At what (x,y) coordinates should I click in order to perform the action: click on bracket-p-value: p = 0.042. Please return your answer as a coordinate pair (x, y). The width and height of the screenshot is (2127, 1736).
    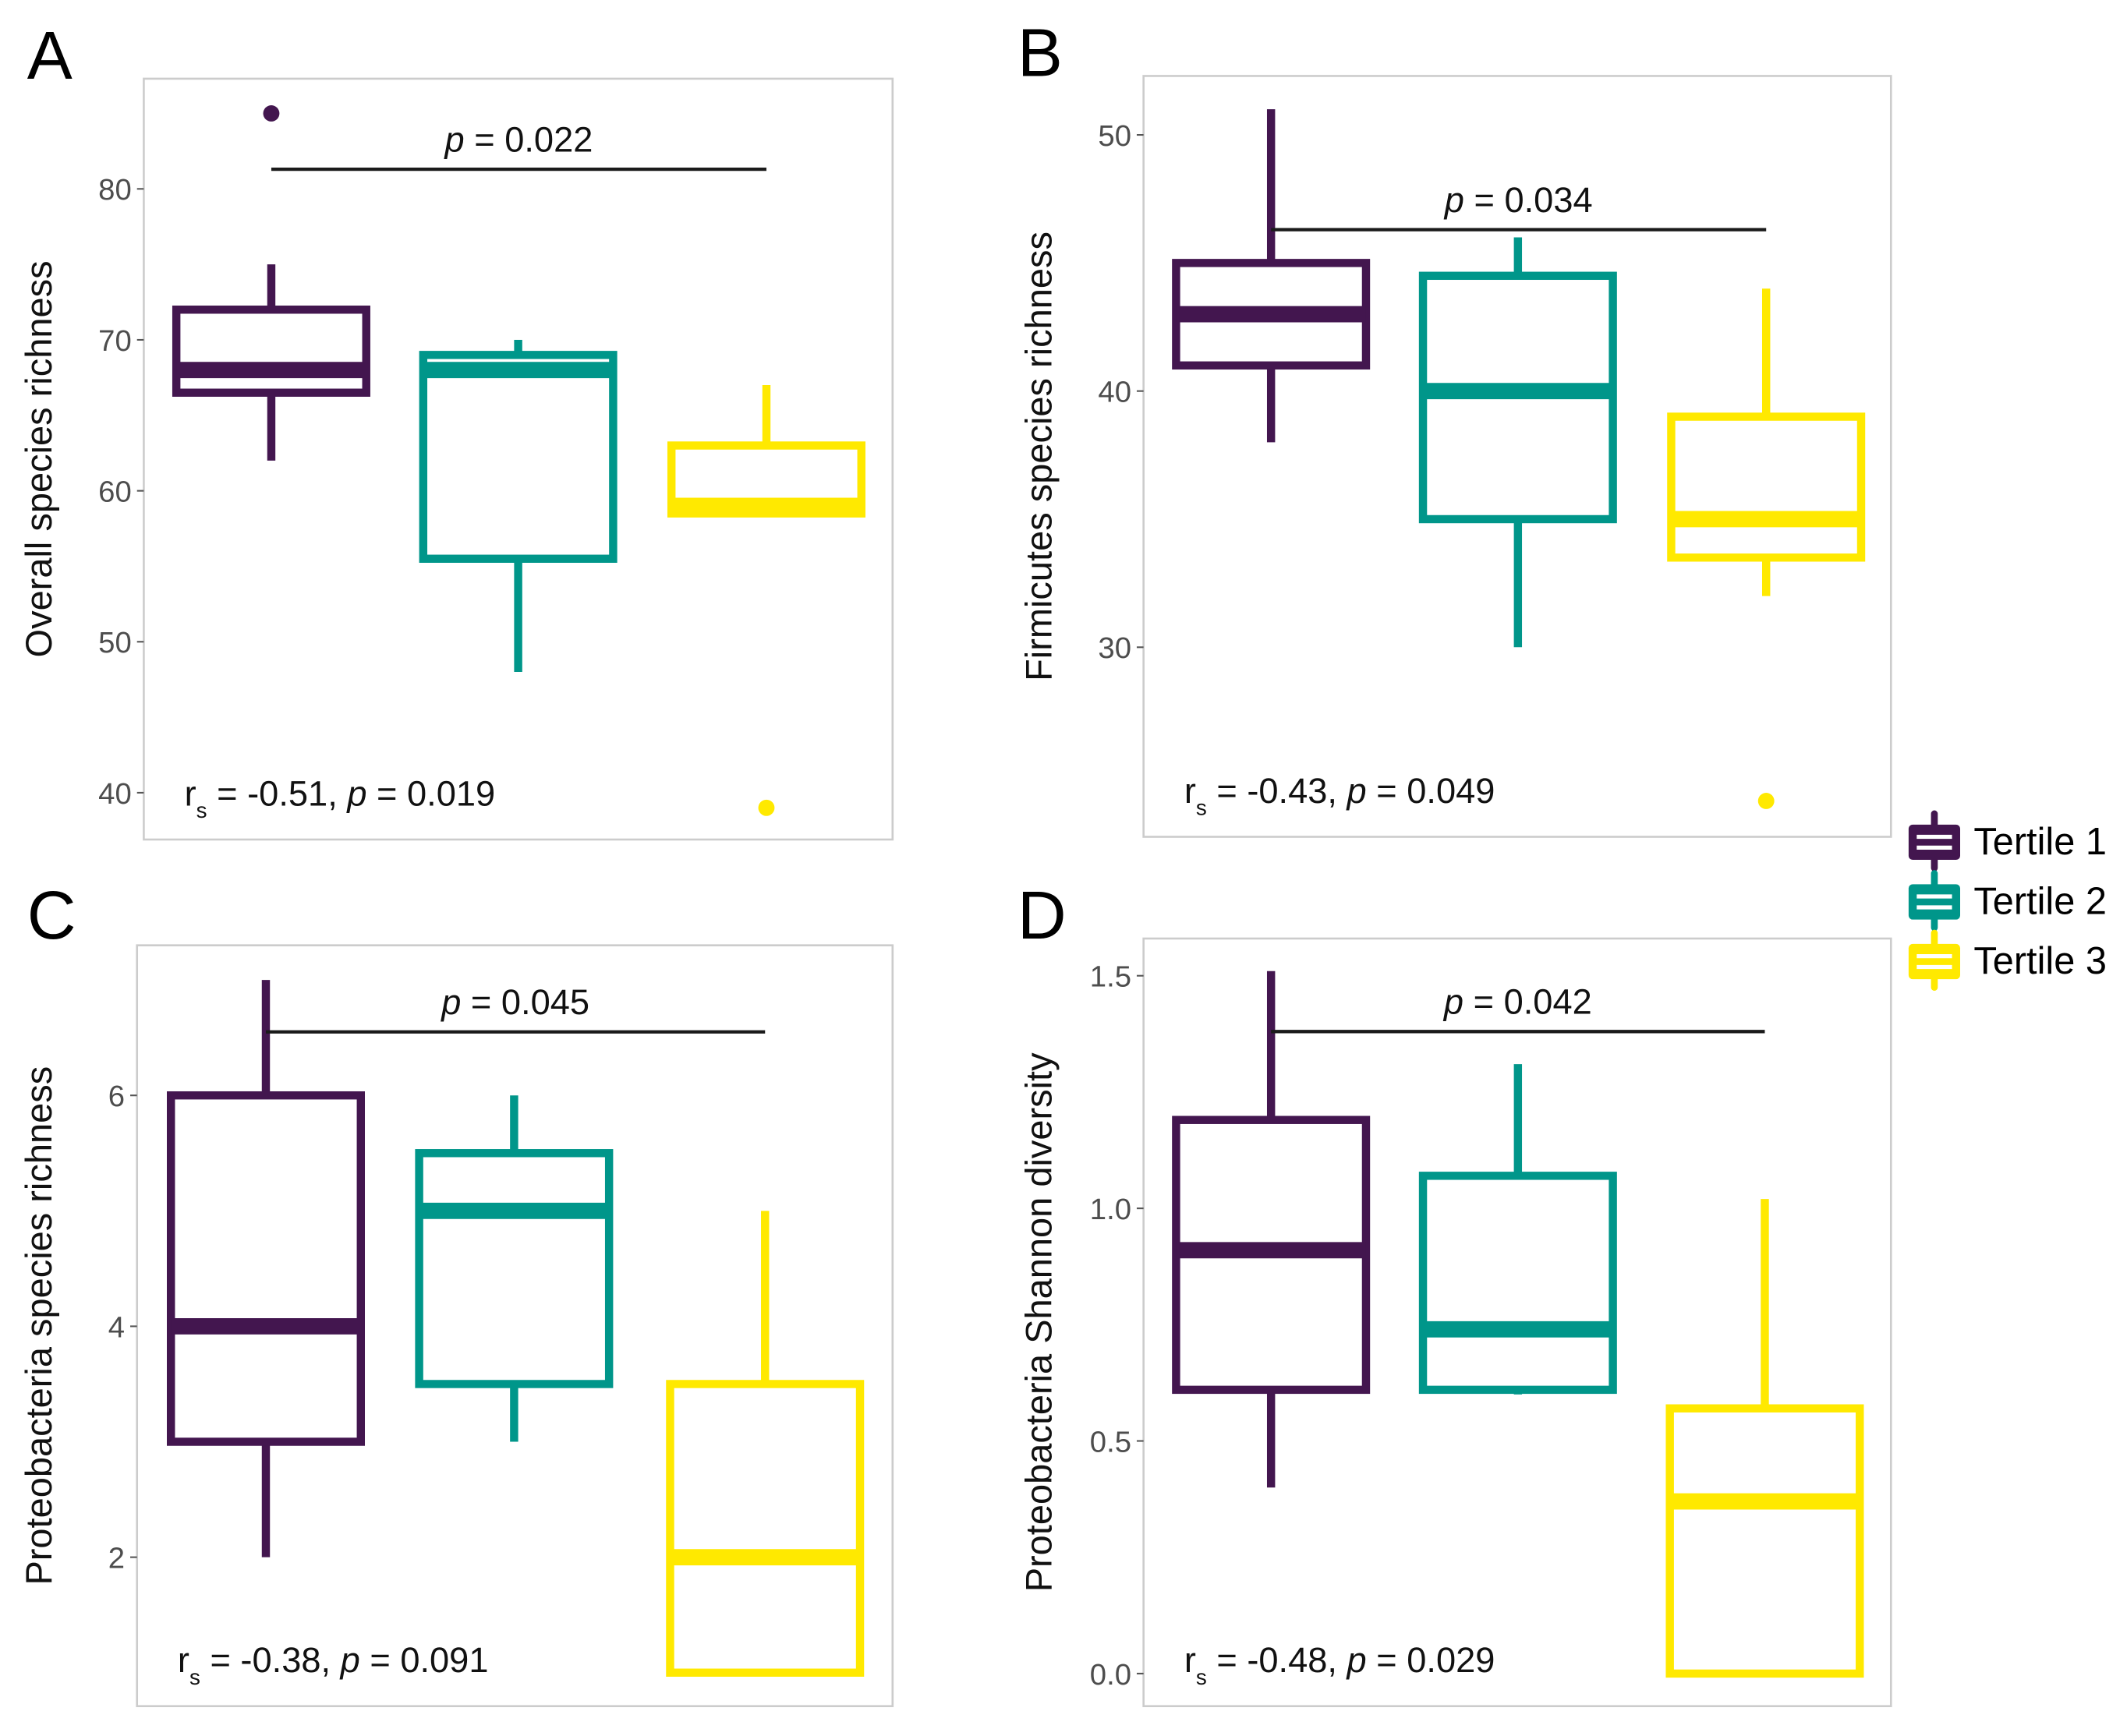
    Looking at the image, I should click on (1517, 1002).